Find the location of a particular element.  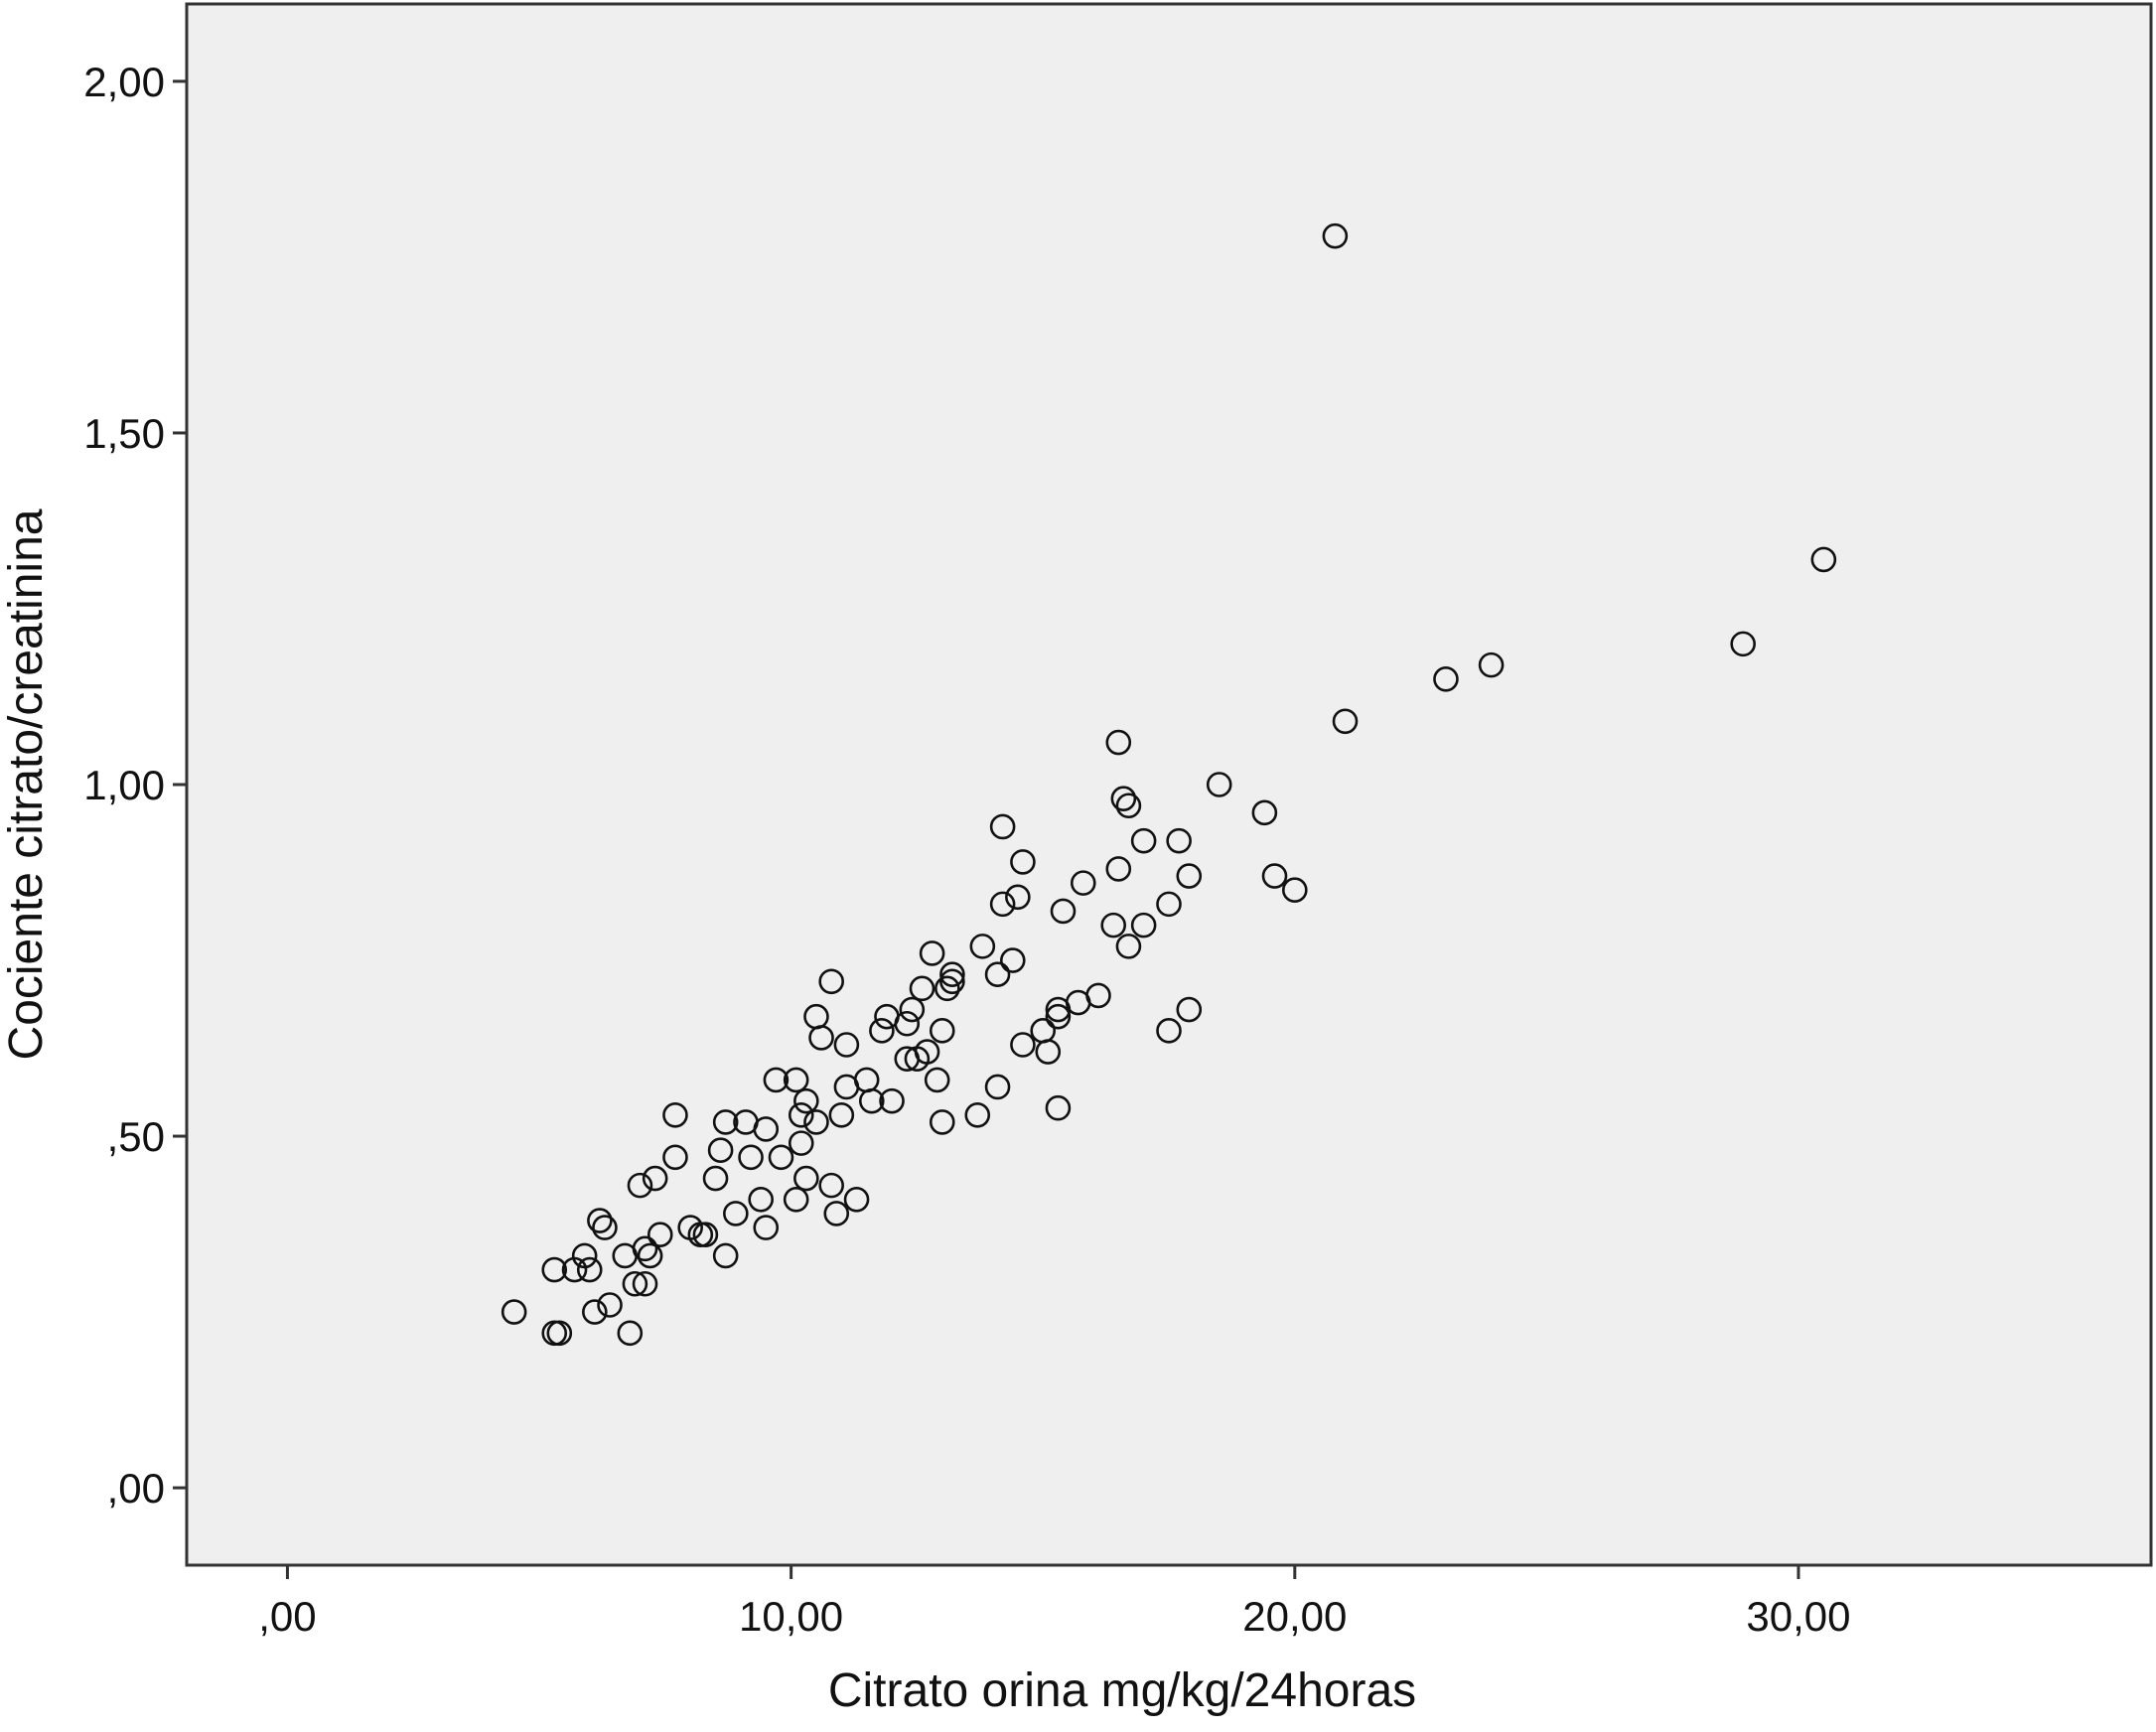

y-tick-label: 1,50 is located at coordinates (124, 433).